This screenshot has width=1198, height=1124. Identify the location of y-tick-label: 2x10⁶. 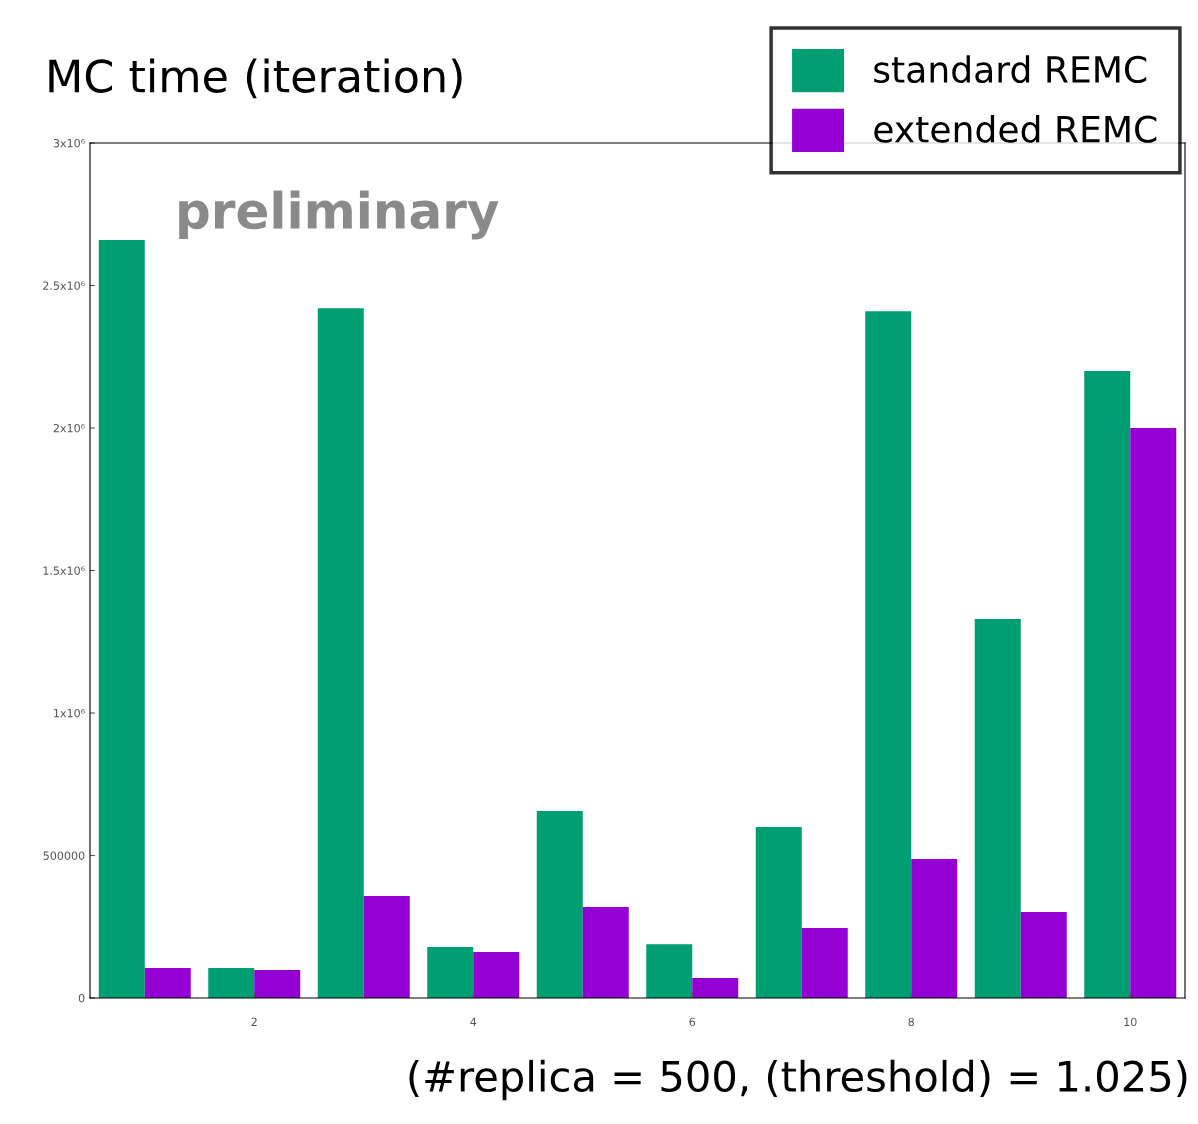
(69, 428).